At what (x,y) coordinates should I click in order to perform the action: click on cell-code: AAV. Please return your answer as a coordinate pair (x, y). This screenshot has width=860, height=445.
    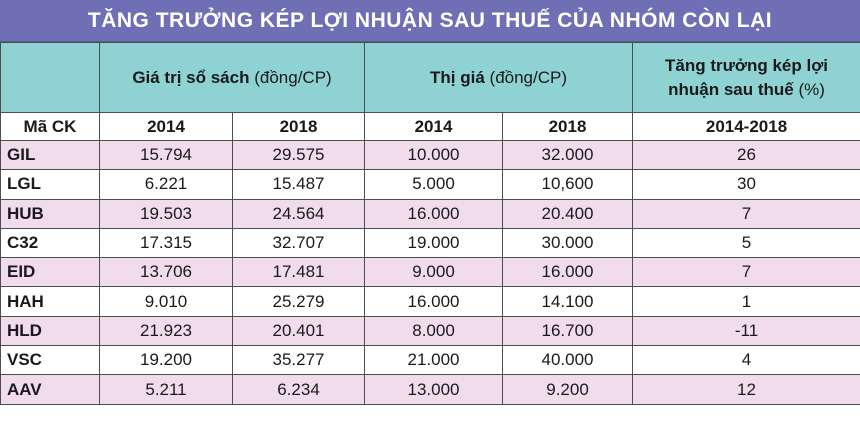
    Looking at the image, I should click on (50, 389).